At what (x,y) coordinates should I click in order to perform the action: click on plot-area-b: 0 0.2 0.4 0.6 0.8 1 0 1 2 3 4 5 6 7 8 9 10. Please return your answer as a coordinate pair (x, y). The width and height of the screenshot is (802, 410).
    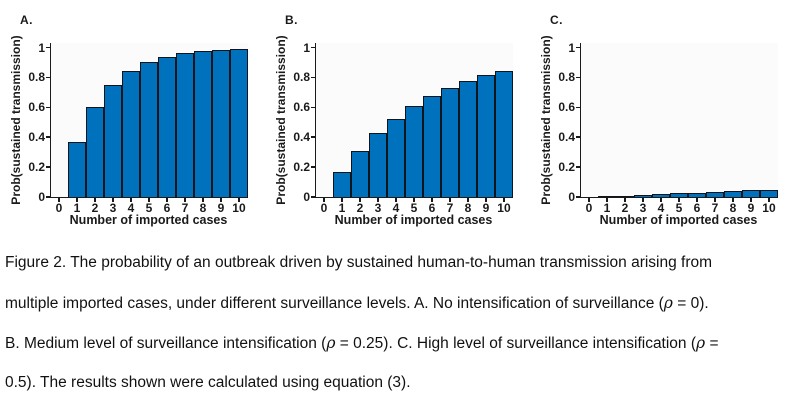
    Looking at the image, I should click on (403, 128).